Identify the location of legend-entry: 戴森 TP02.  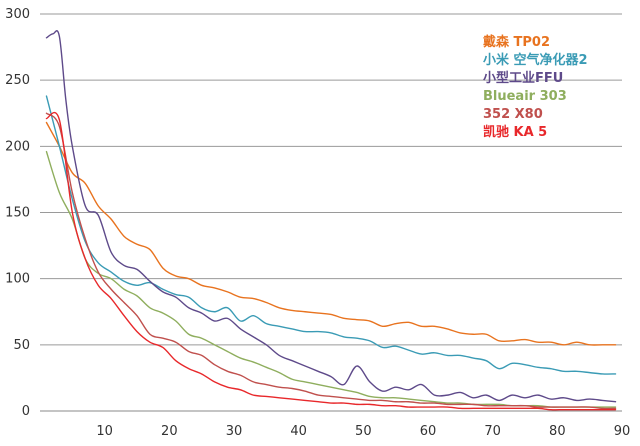
(516, 42).